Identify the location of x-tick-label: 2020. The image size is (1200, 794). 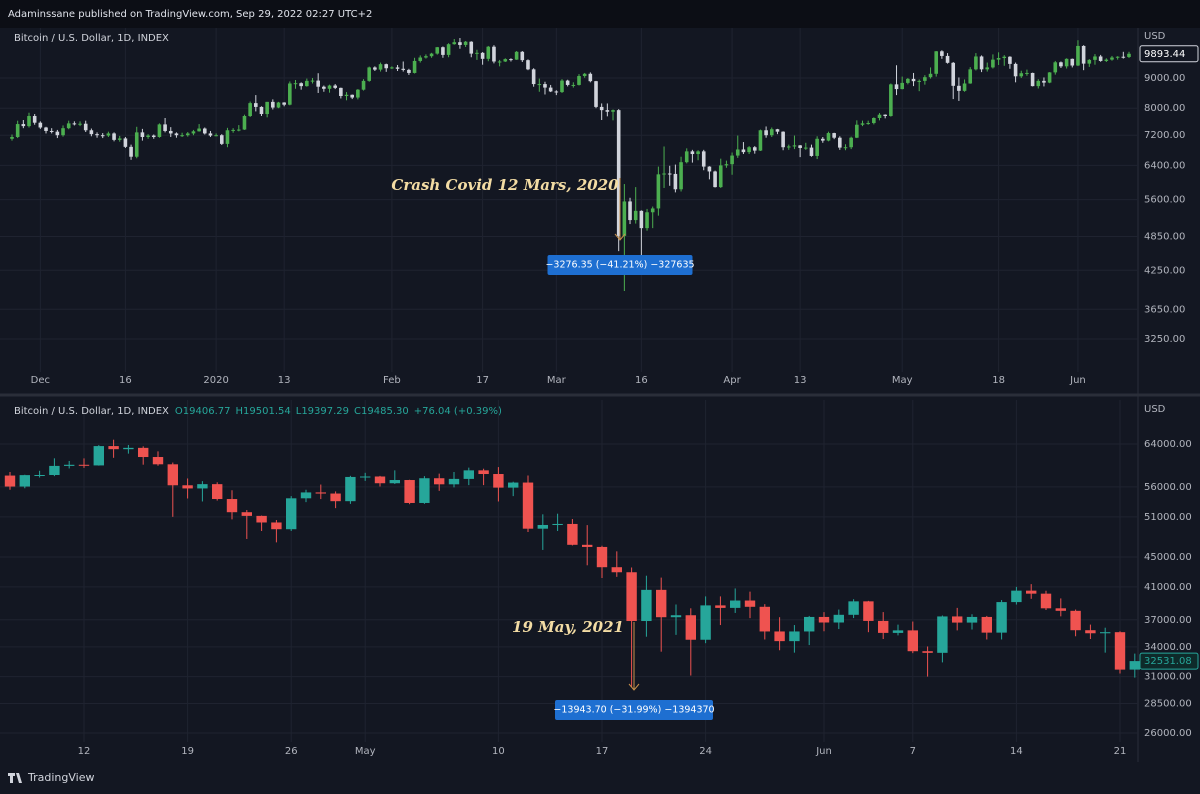
(215, 380).